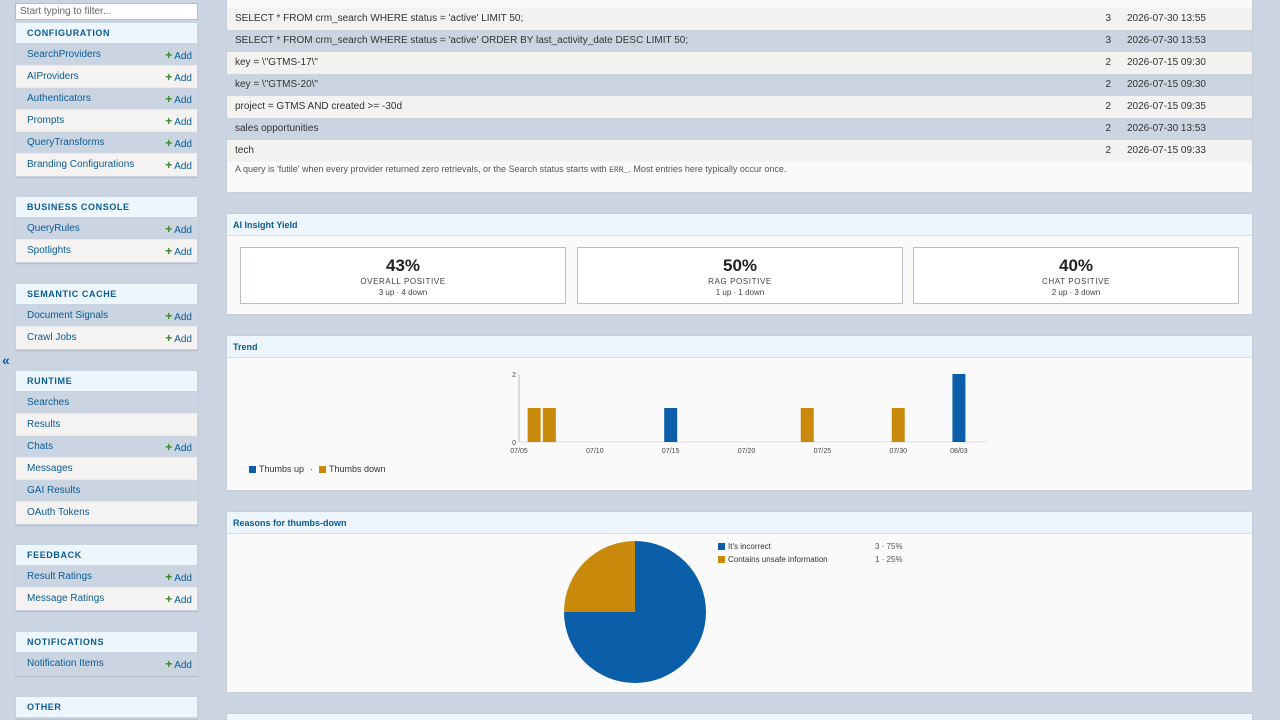 The width and height of the screenshot is (1280, 720). I want to click on insight-yield-title: AI Insight Yield, so click(739, 225).